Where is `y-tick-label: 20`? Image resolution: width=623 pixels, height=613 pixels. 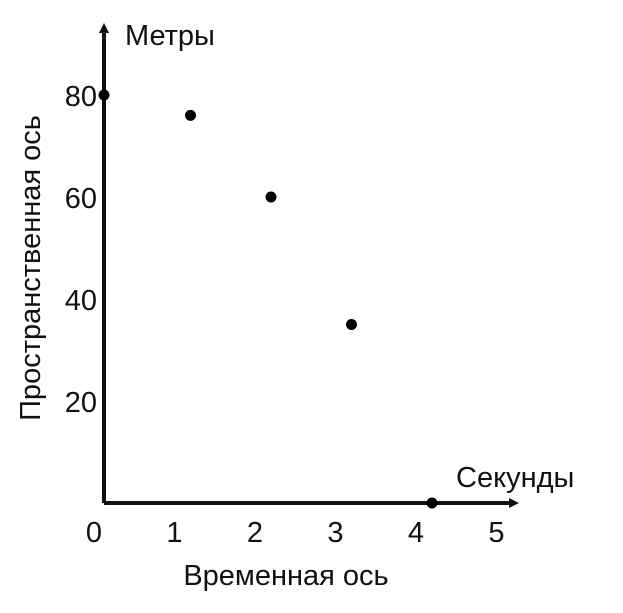 y-tick-label: 20 is located at coordinates (81, 403).